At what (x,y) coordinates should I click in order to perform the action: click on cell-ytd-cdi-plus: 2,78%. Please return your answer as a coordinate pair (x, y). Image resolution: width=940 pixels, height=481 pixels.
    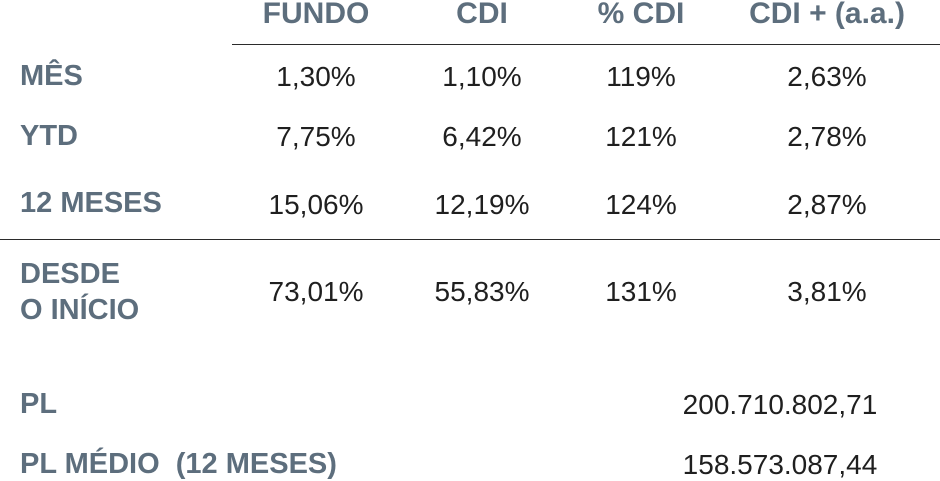
    Looking at the image, I should click on (827, 136).